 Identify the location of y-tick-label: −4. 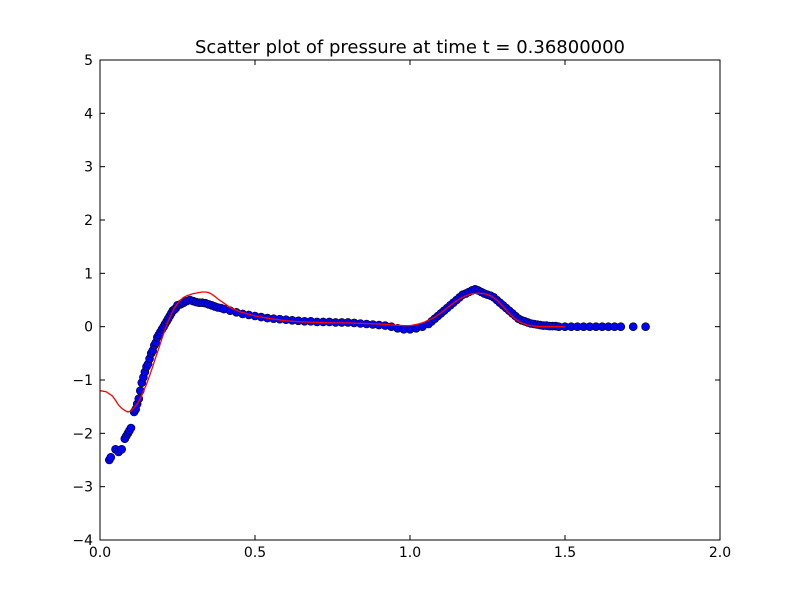
(82, 541).